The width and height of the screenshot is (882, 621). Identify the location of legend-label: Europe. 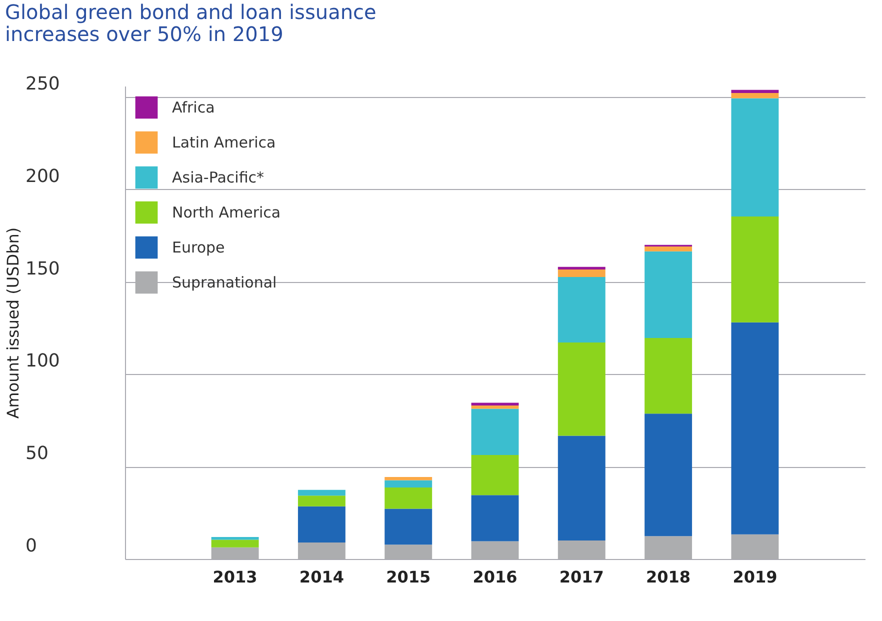
(198, 247).